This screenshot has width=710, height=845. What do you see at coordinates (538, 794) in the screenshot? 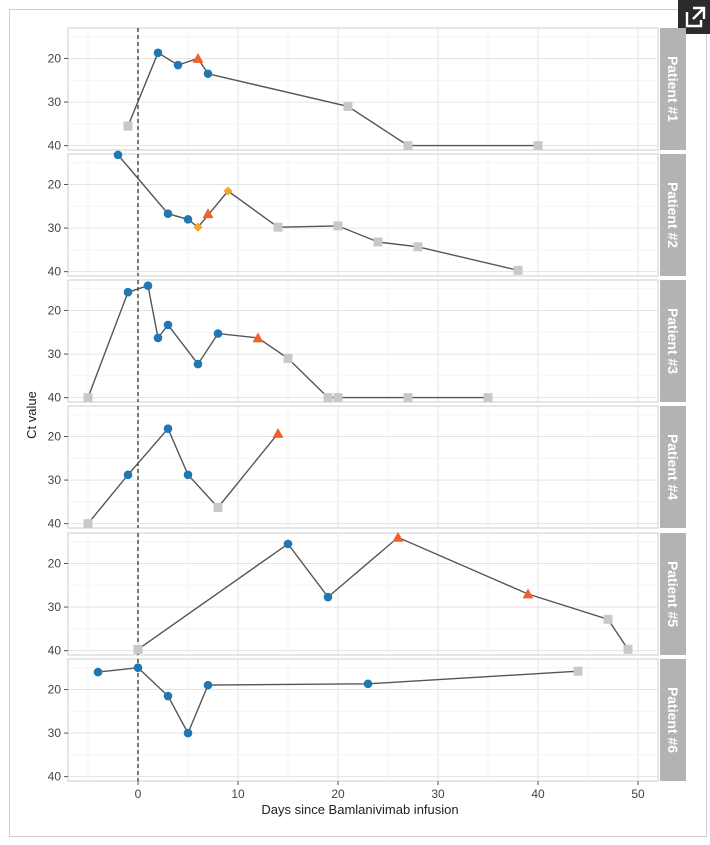
I see `x-tick-label: 40` at bounding box center [538, 794].